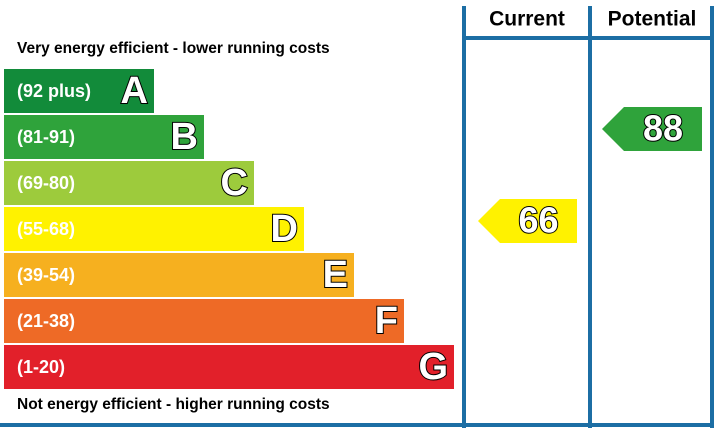 The image size is (714, 428). I want to click on band-letter: A, so click(134, 91).